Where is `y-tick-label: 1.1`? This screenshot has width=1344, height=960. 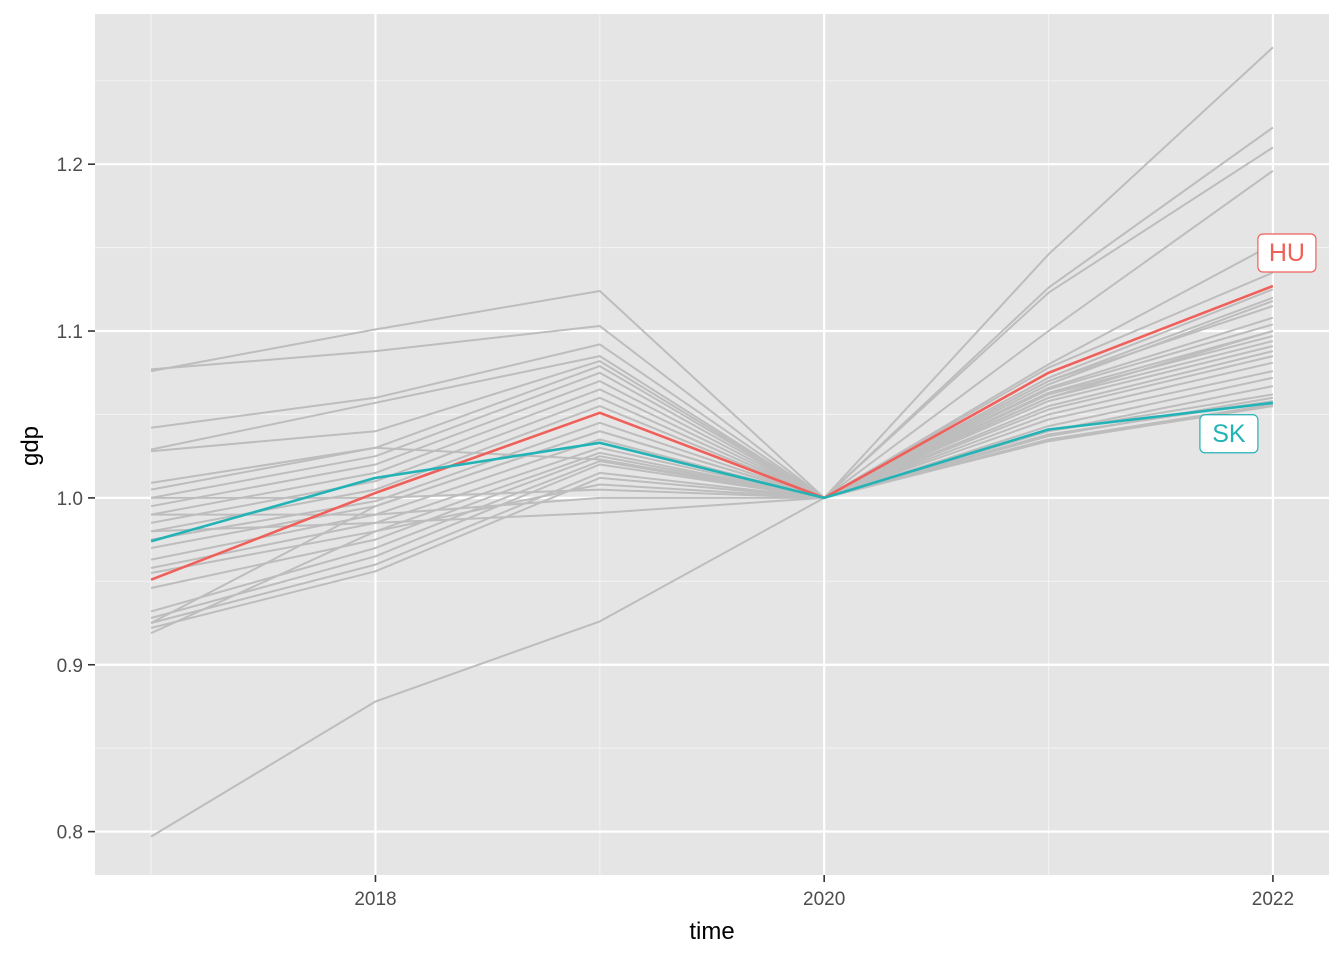 y-tick-label: 1.1 is located at coordinates (70, 332).